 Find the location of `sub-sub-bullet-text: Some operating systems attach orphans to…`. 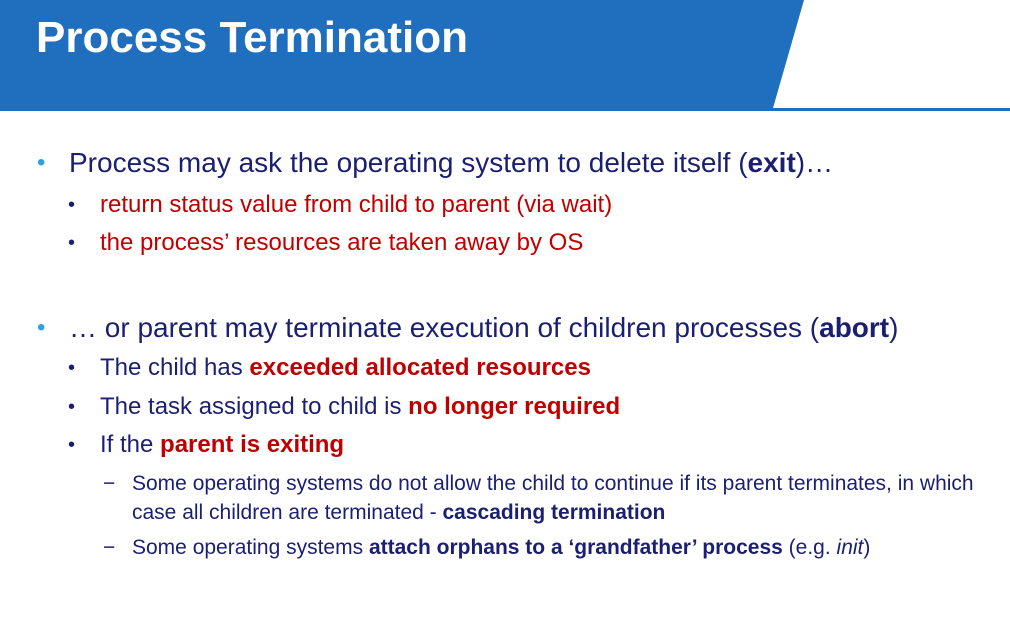

sub-sub-bullet-text: Some operating systems attach orphans to… is located at coordinates (501, 547).